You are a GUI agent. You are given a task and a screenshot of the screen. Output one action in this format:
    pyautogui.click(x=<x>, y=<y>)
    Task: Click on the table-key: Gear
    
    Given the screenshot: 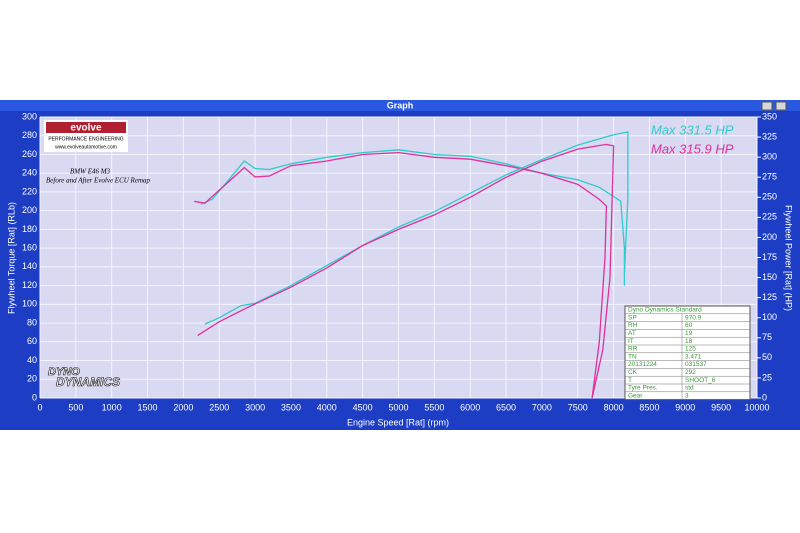 What is the action you would take?
    pyautogui.click(x=635, y=395)
    